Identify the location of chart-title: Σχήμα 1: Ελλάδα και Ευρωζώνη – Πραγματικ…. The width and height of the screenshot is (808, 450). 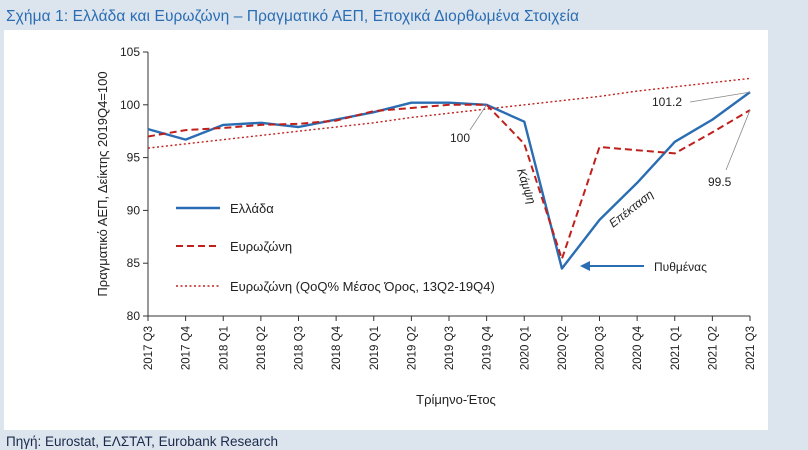
(293, 16).